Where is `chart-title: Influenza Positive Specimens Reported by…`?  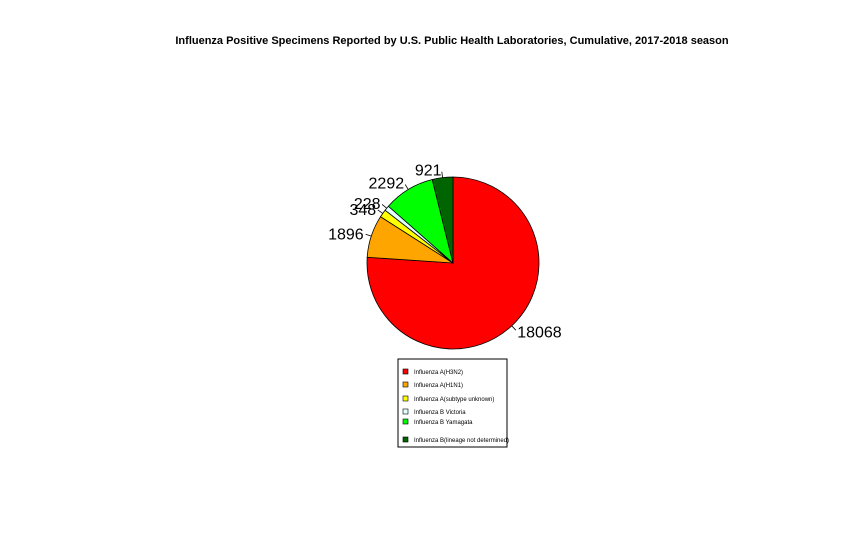 chart-title: Influenza Positive Specimens Reported by… is located at coordinates (452, 41).